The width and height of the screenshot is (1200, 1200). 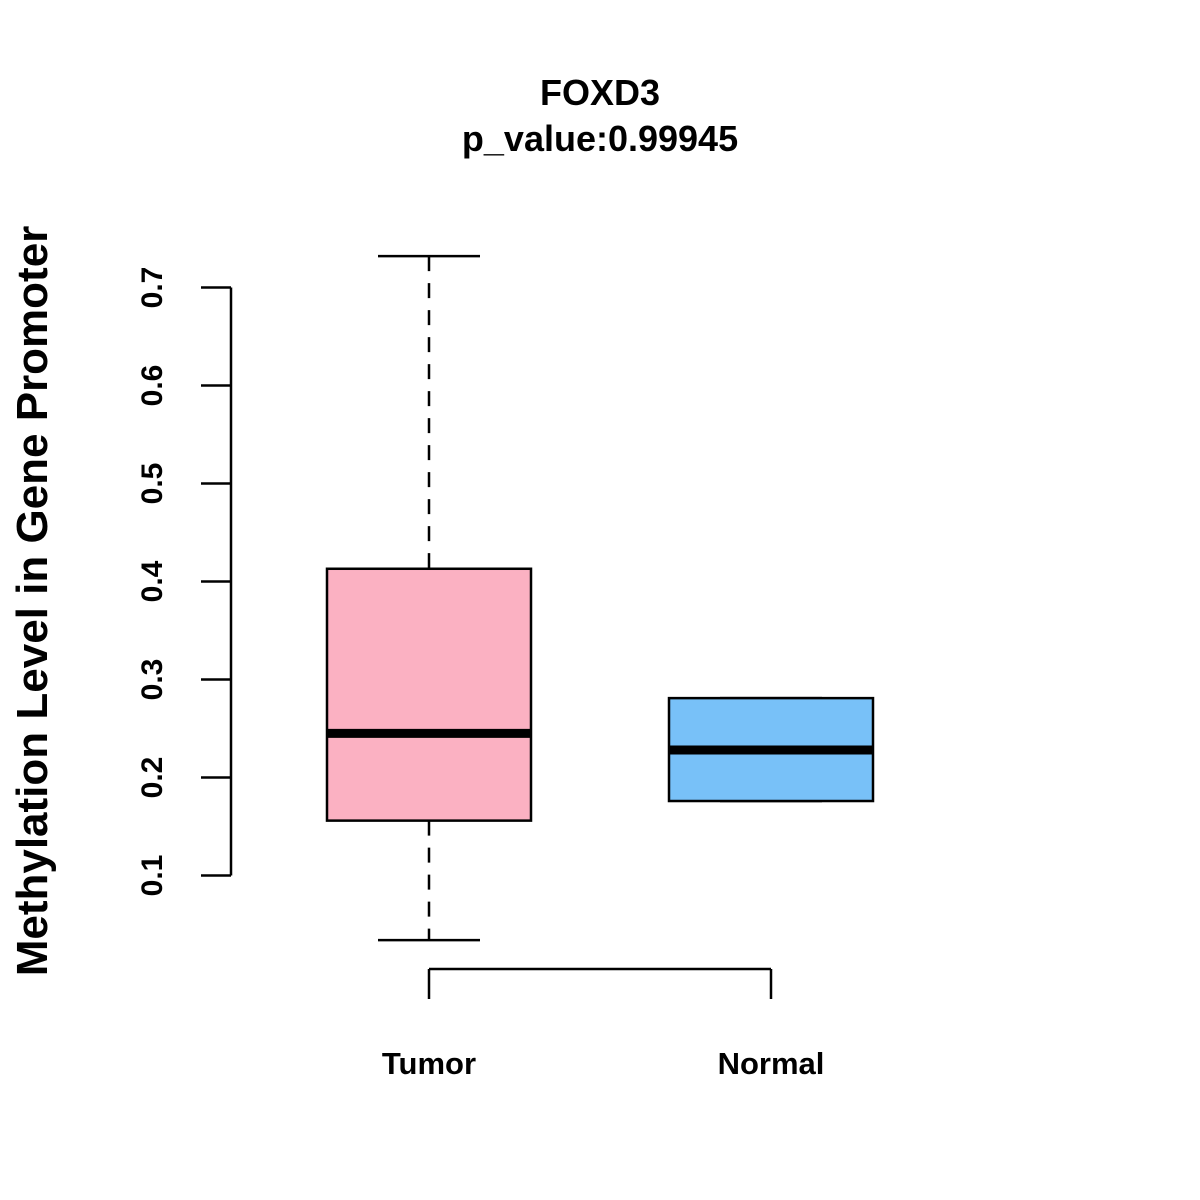 What do you see at coordinates (152, 680) in the screenshot?
I see `y-tick-label: 0.3` at bounding box center [152, 680].